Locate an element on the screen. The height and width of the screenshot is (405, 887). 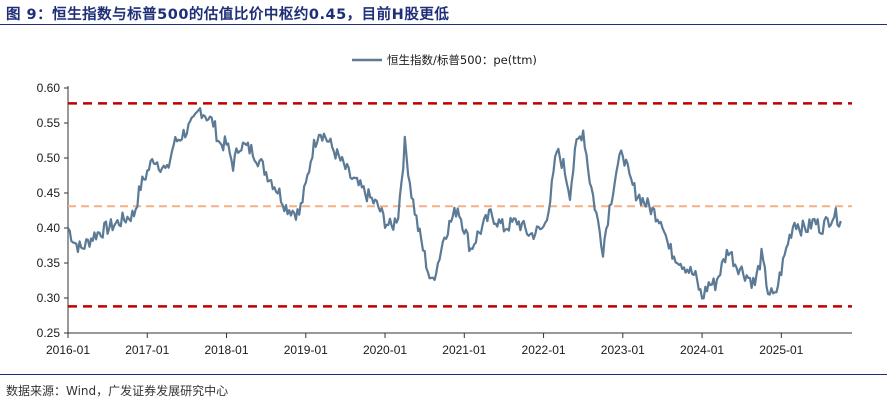
x-tick-label: 2025-01 is located at coordinates (781, 350).